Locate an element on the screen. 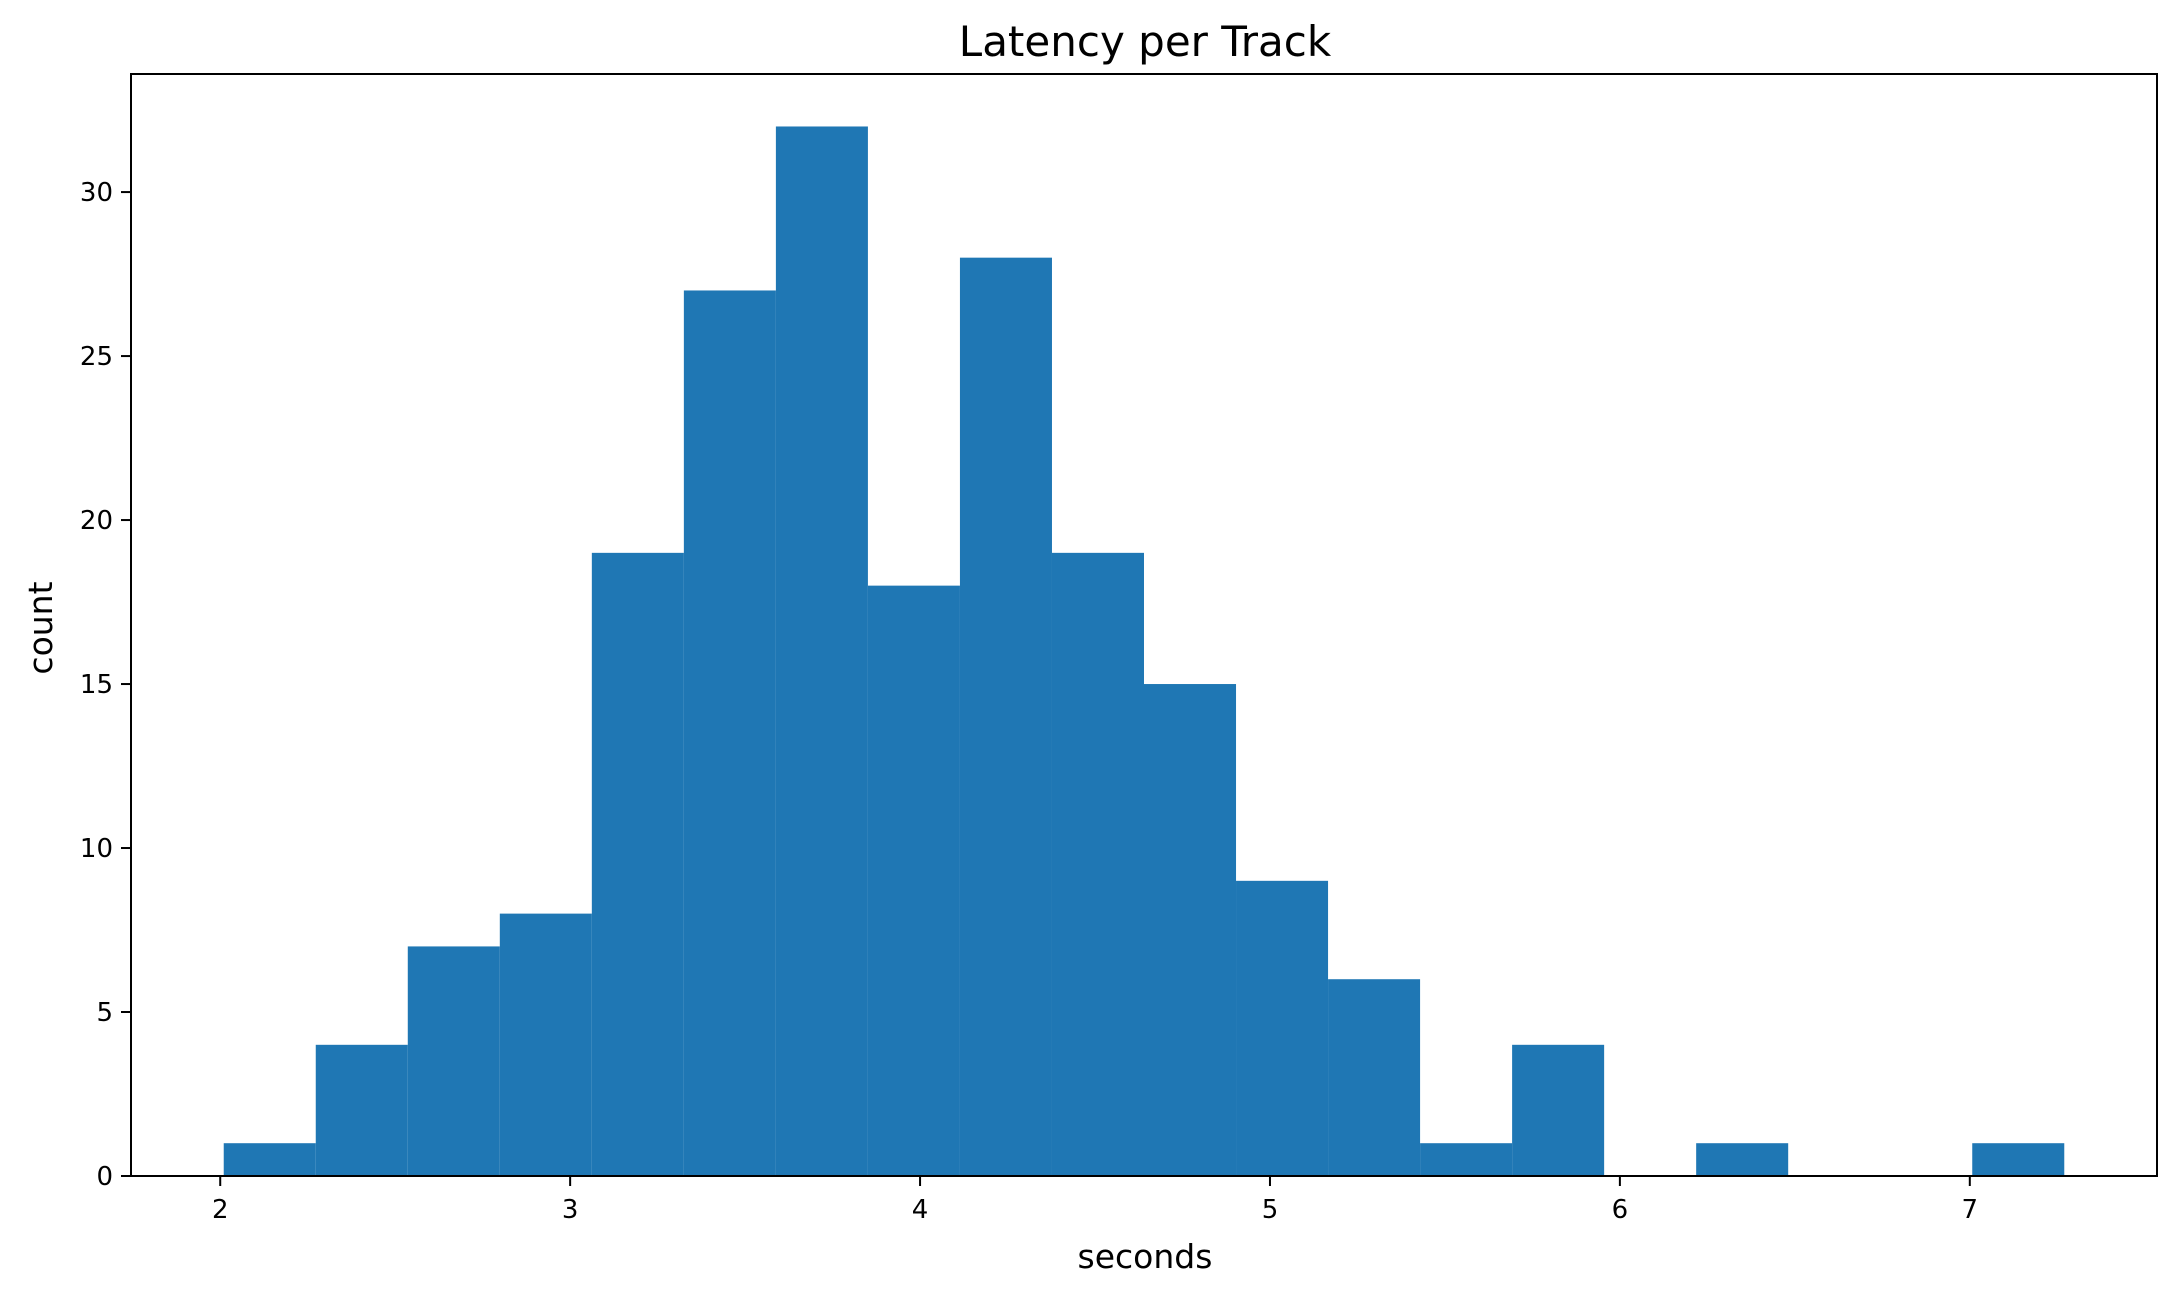  x-axis-label: seconds is located at coordinates (1145, 1256).